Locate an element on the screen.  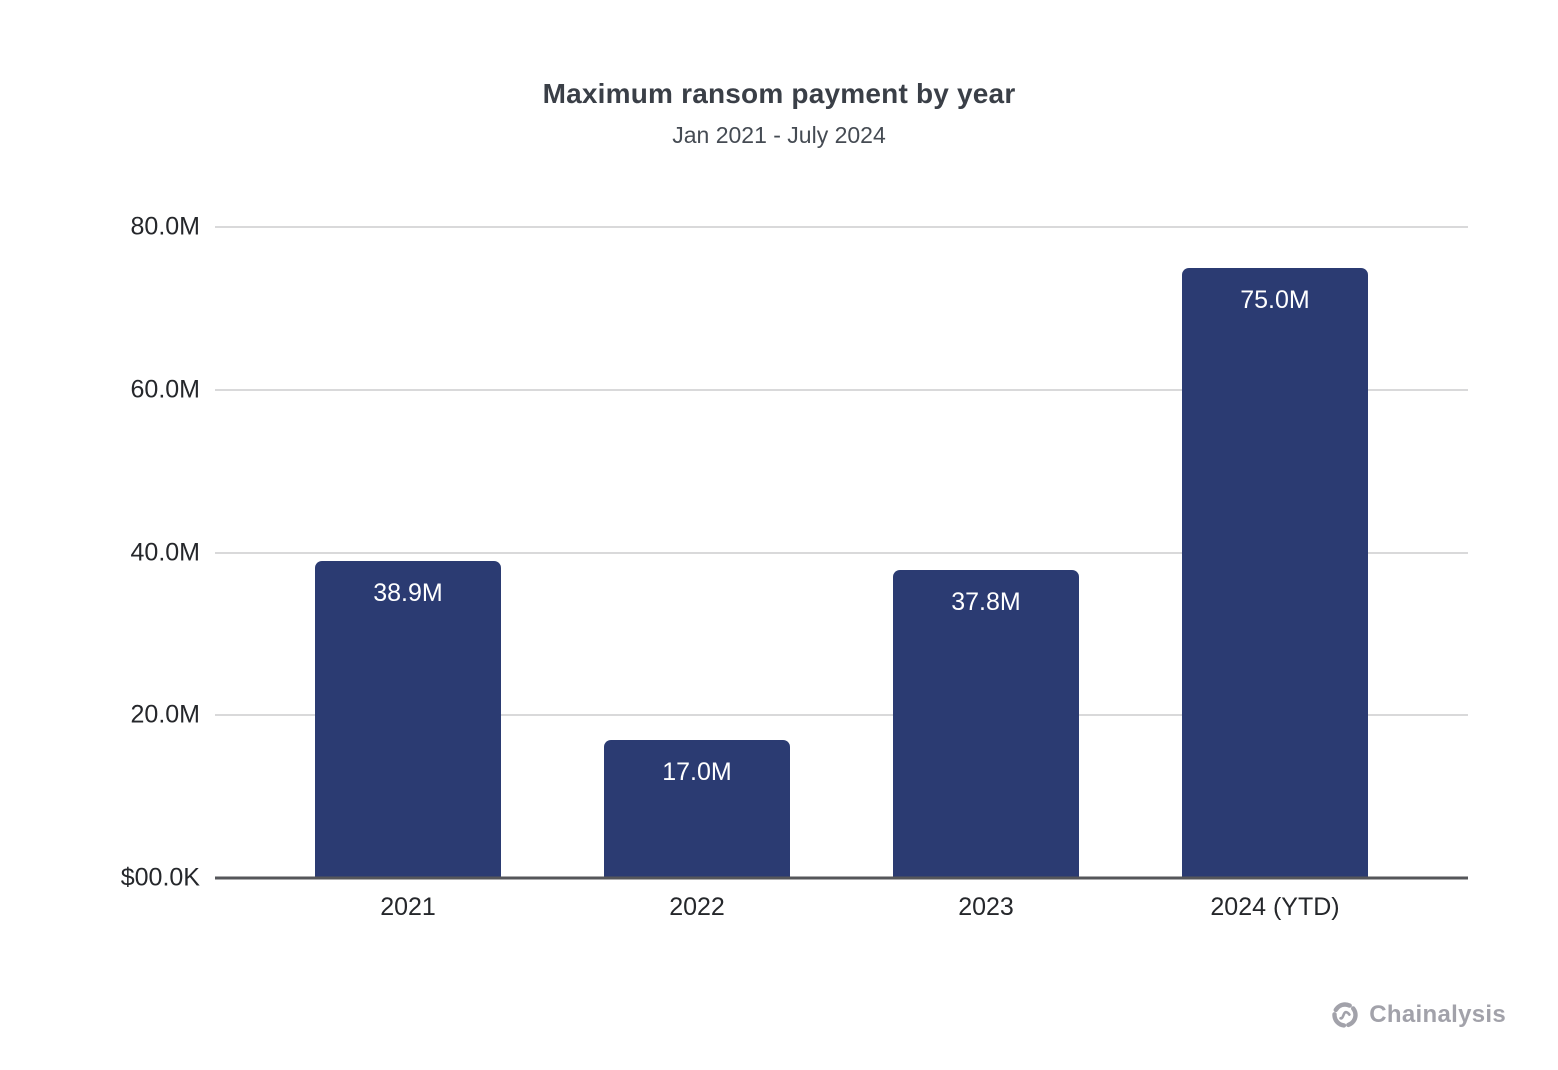
y-tick-label: 80.0M is located at coordinates (165, 226).